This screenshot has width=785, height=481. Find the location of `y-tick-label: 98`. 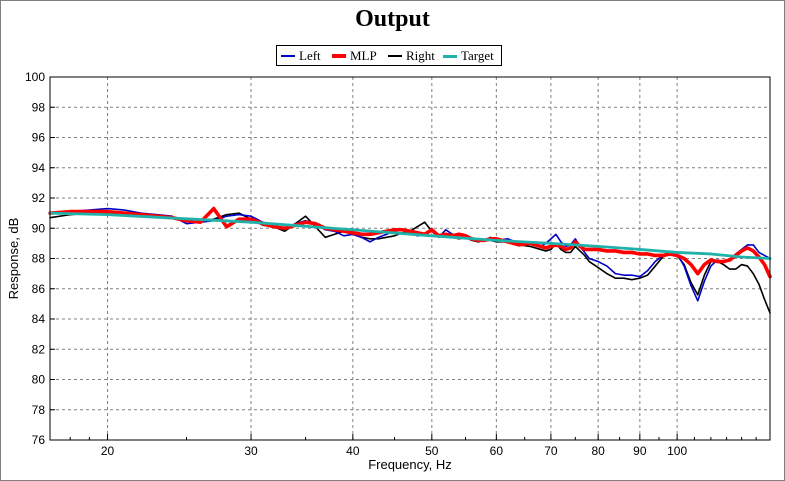

y-tick-label: 98 is located at coordinates (39, 107).